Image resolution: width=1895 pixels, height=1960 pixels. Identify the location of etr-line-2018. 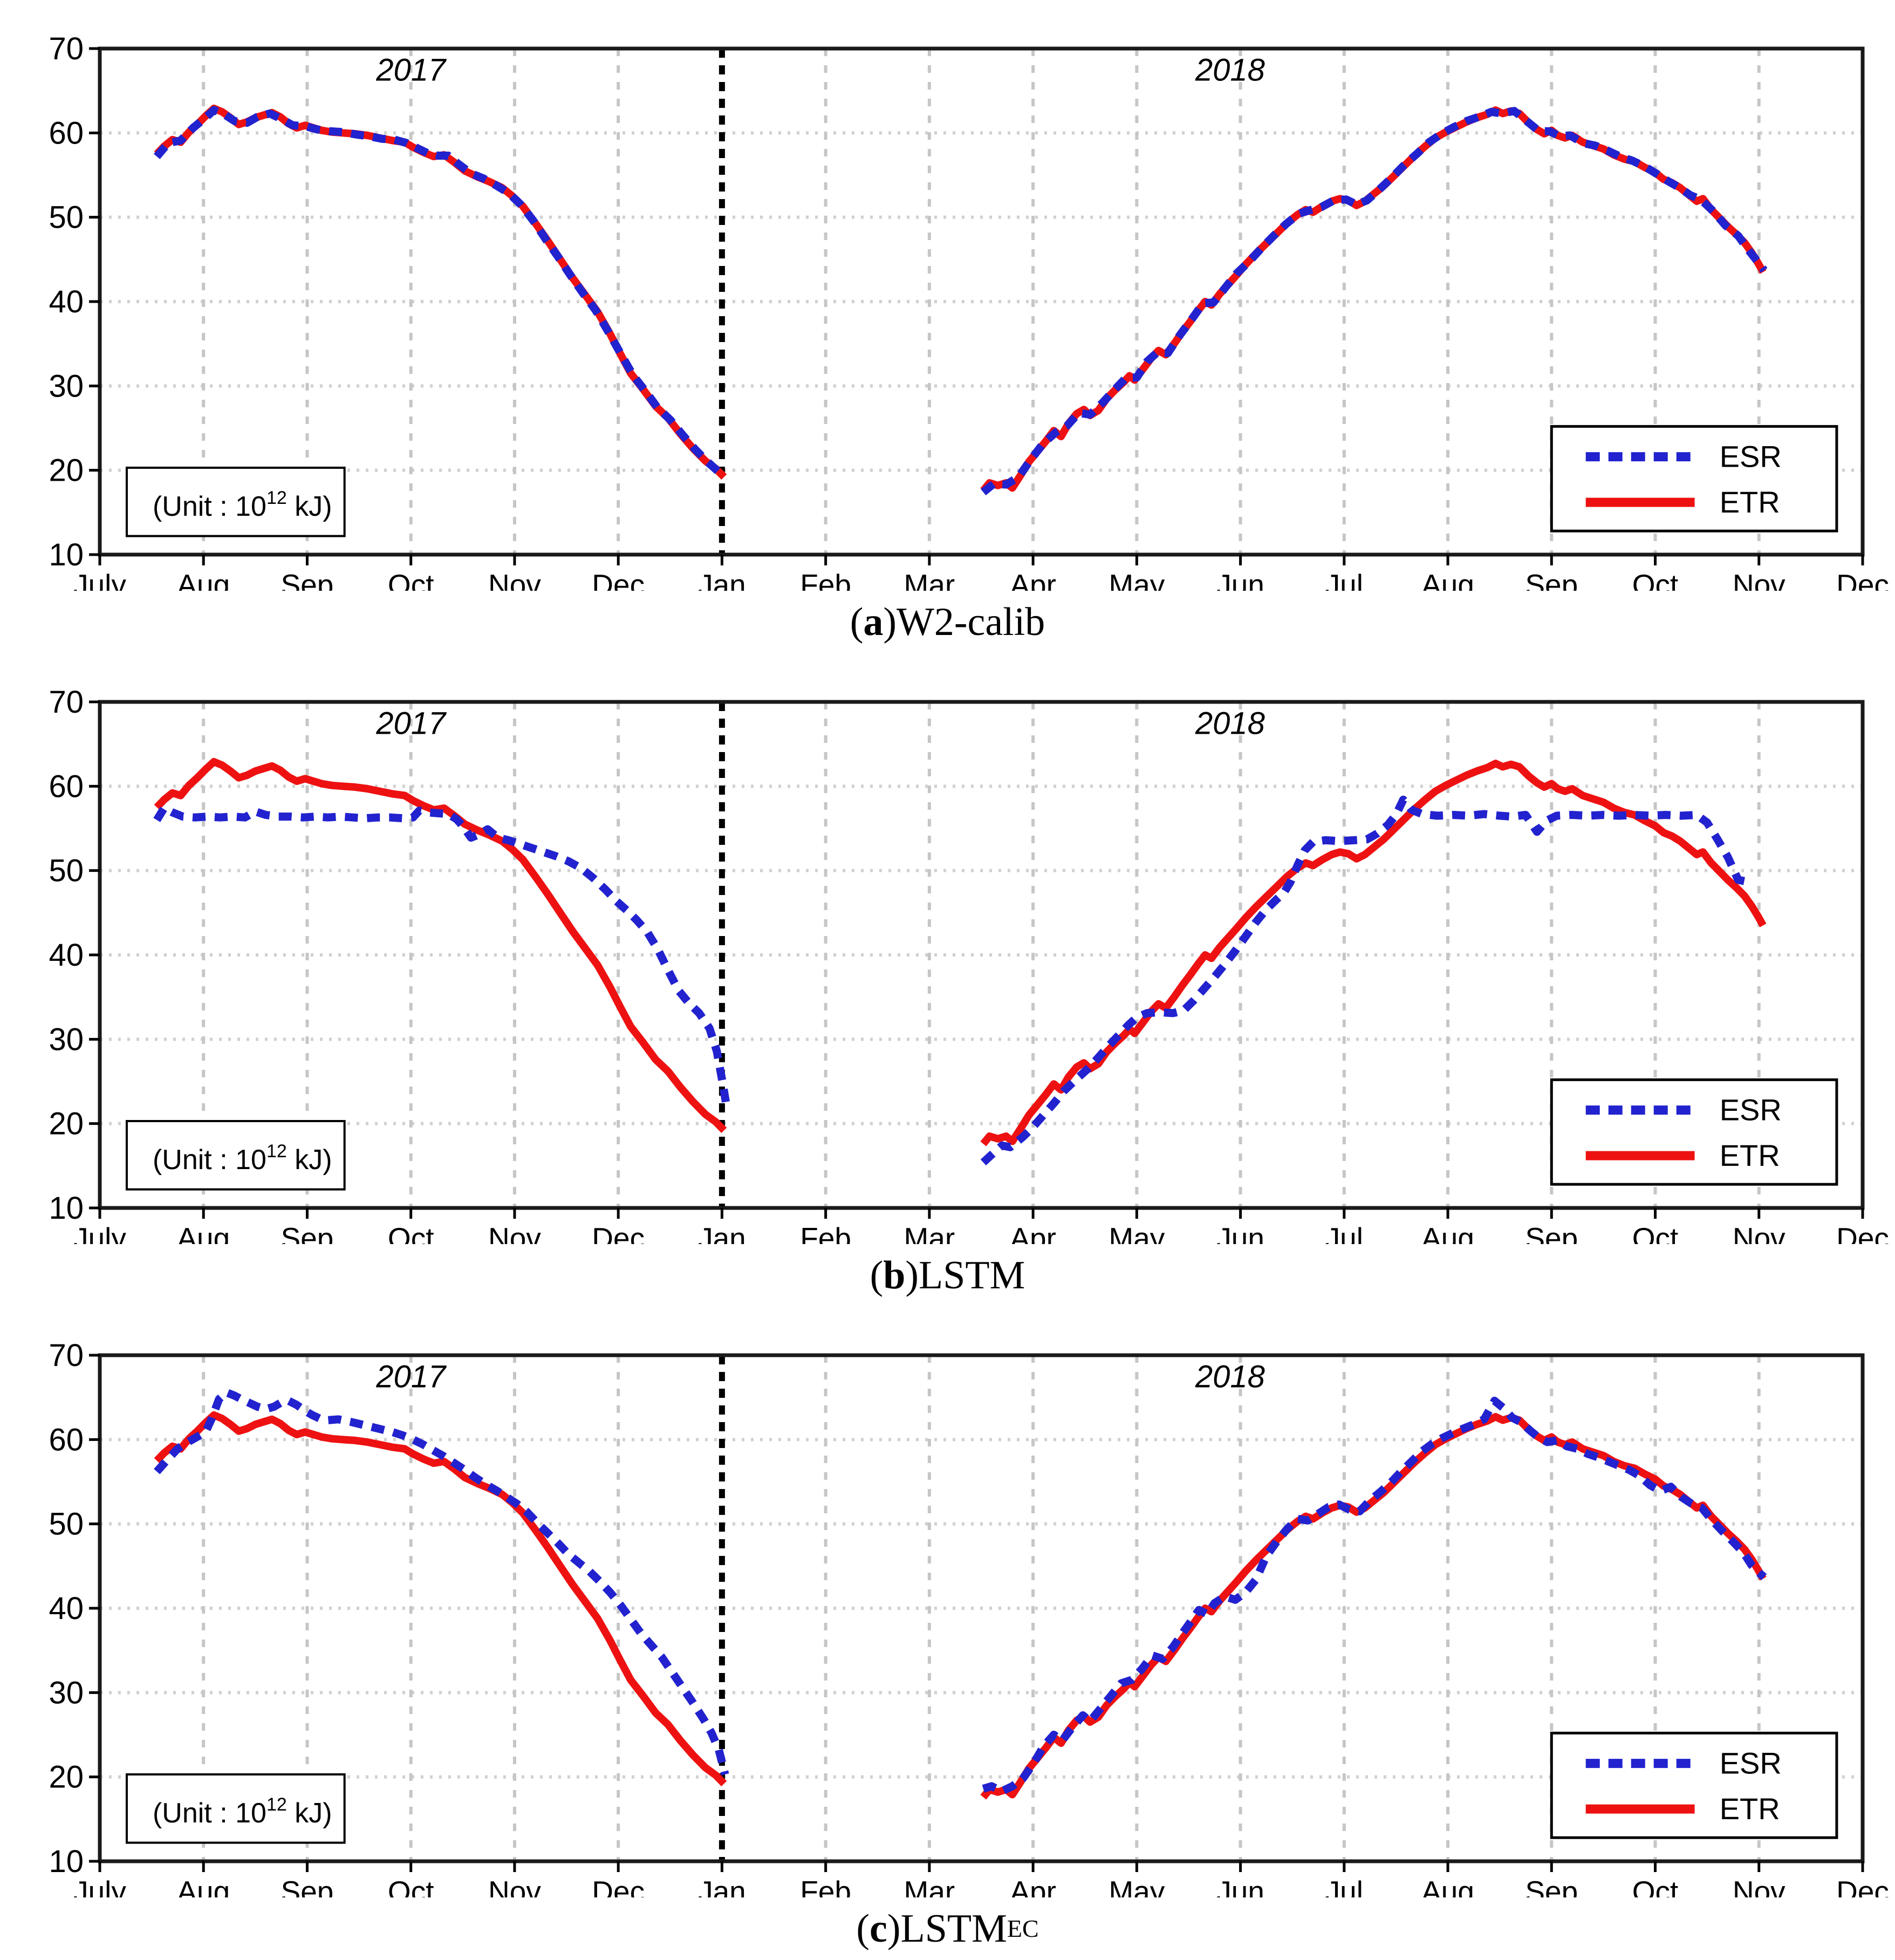
(1373, 300).